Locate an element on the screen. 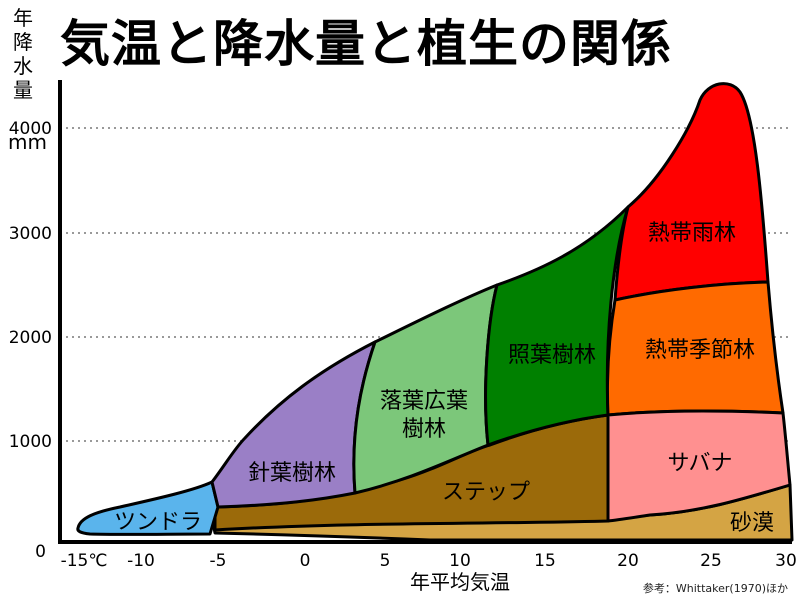  source-credit: 参考：Whittaker(1970)ほか is located at coordinates (715, 588).